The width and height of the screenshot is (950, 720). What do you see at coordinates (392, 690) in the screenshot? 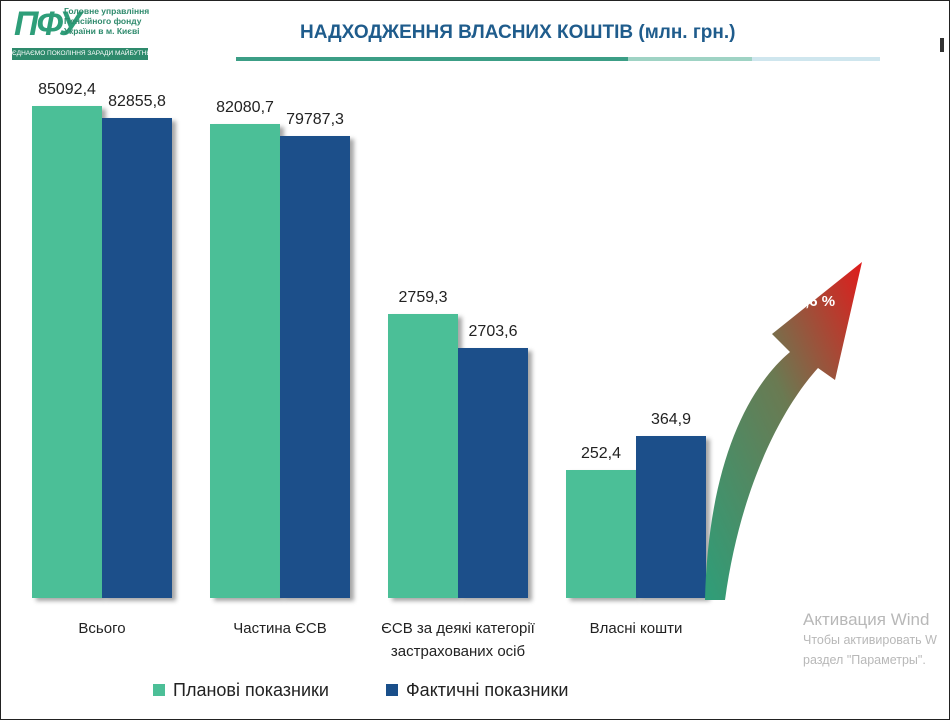
I see `legend-swatch-actual` at bounding box center [392, 690].